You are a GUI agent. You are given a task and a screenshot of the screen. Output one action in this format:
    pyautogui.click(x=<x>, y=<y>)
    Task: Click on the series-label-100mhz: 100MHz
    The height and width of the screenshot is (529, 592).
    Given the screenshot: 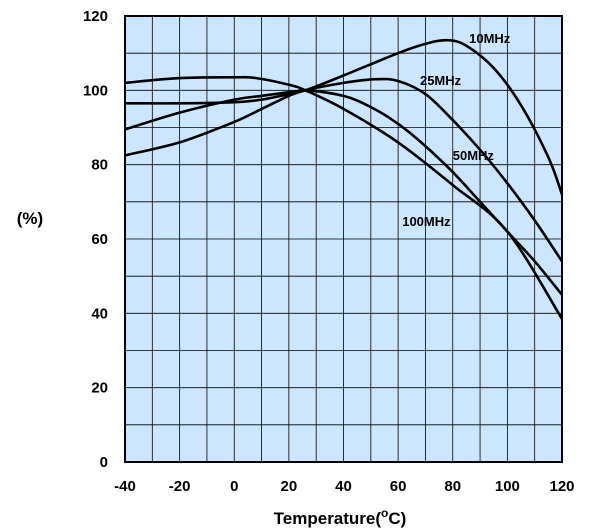 What is the action you would take?
    pyautogui.click(x=426, y=221)
    